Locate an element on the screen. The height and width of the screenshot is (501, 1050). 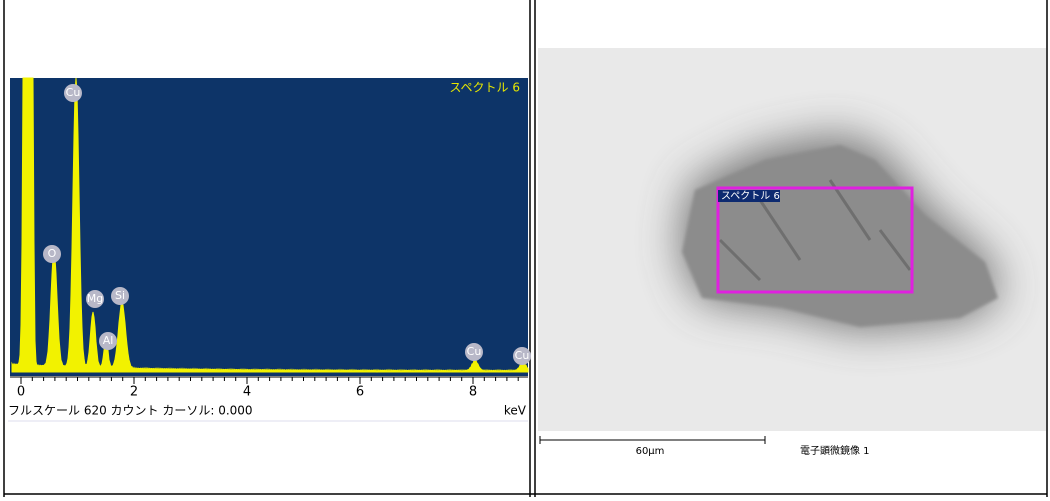
image-caption: 電子顕微鏡像 1 is located at coordinates (835, 450).